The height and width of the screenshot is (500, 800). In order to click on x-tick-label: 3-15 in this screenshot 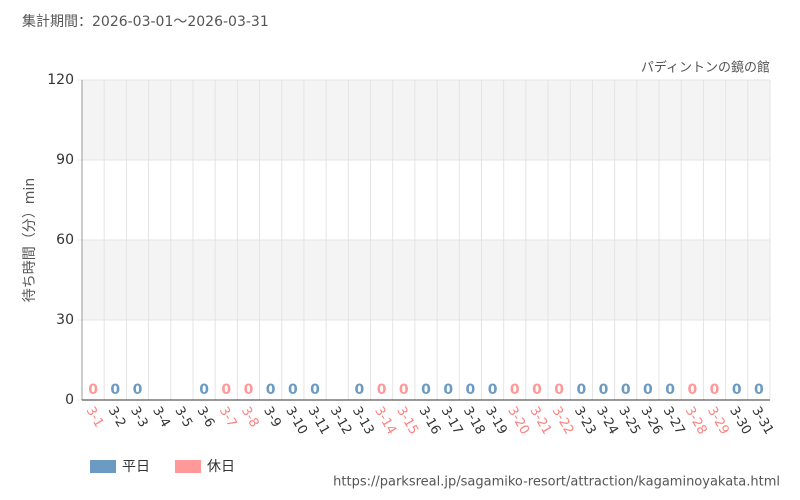, I will do `click(407, 420)`.